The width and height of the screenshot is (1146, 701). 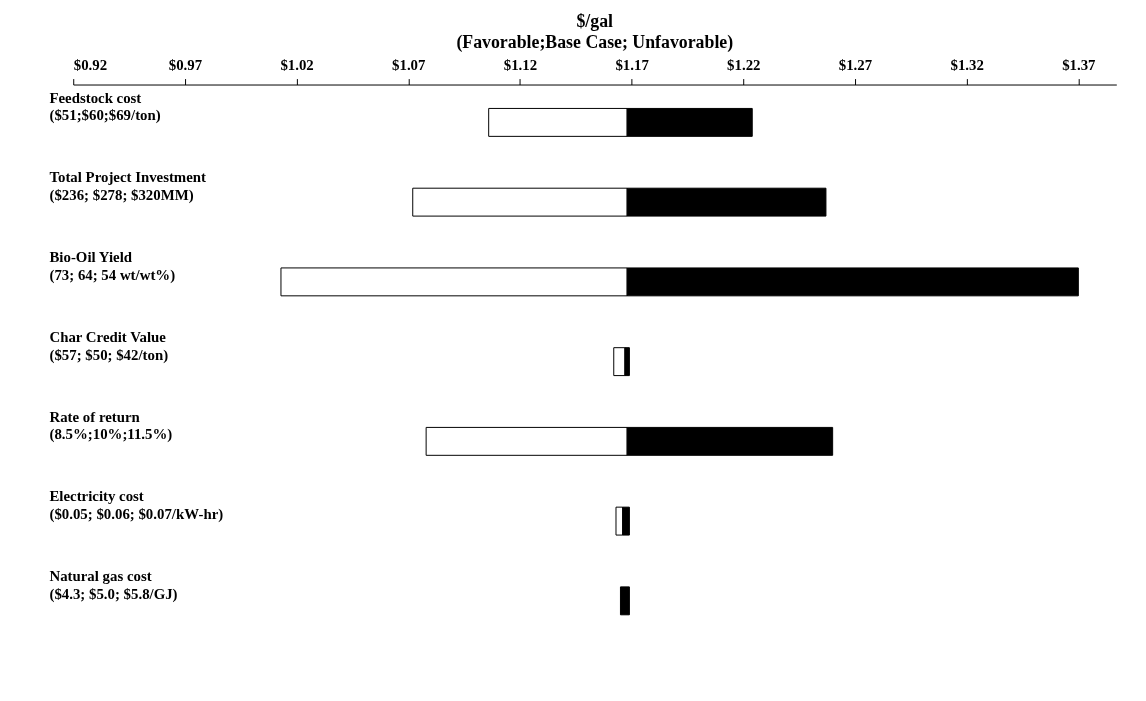 What do you see at coordinates (136, 506) in the screenshot?
I see `y-tick-label: Electricity cost ($0.05; $0.06; $0.07/kW-hr)` at bounding box center [136, 506].